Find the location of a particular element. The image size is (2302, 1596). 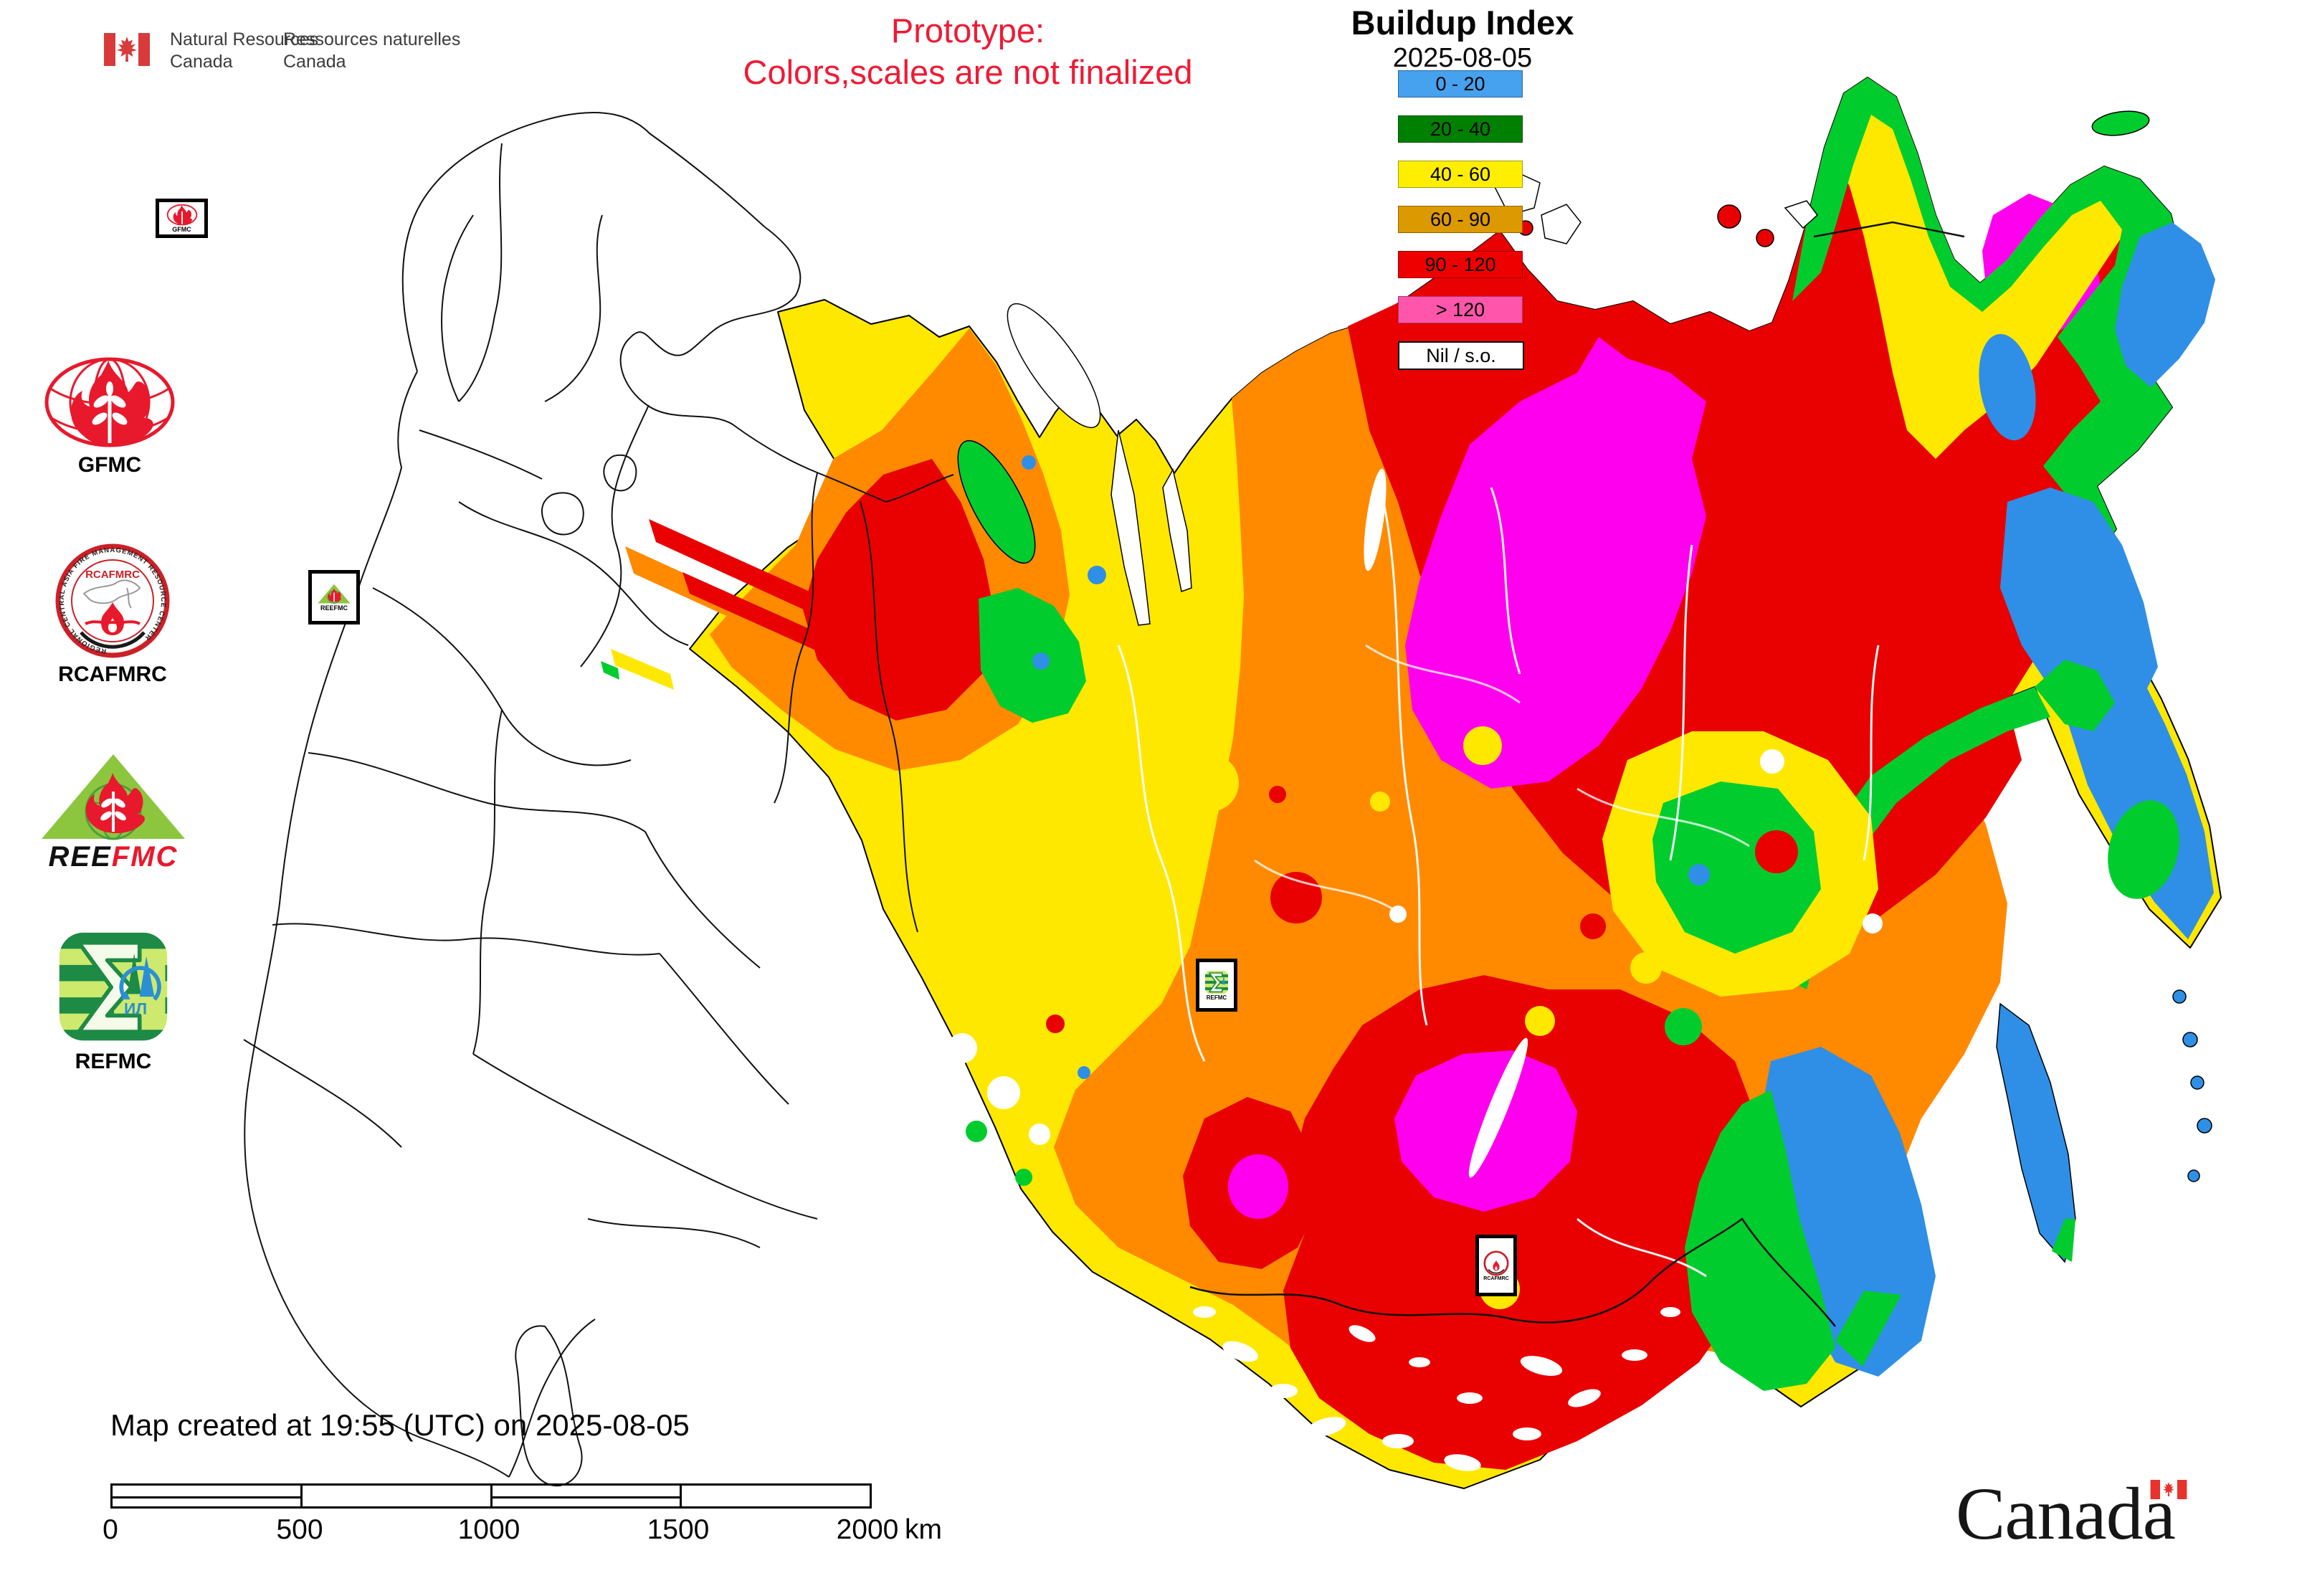

legend-row: > 120 is located at coordinates (1460, 309).